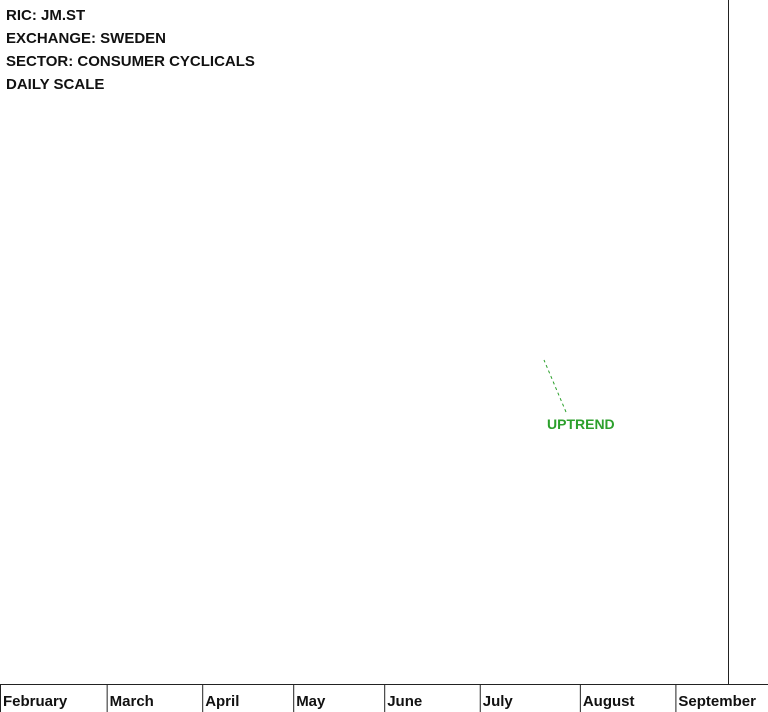 This screenshot has height=712, width=768. I want to click on uptrend-label: UPTREND, so click(581, 424).